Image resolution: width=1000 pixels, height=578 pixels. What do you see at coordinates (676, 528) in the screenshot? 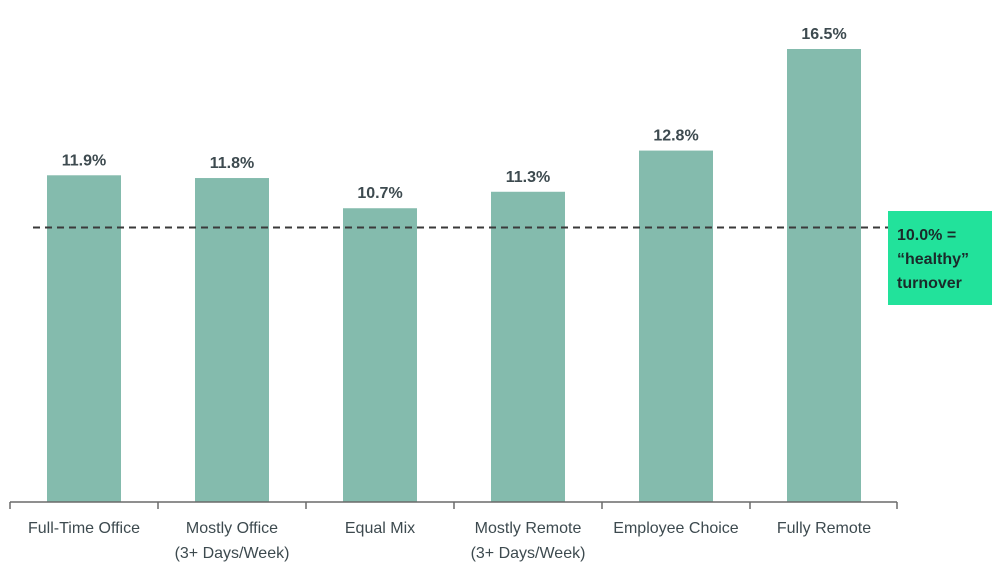
I see `category-label-5: Employee Choice` at bounding box center [676, 528].